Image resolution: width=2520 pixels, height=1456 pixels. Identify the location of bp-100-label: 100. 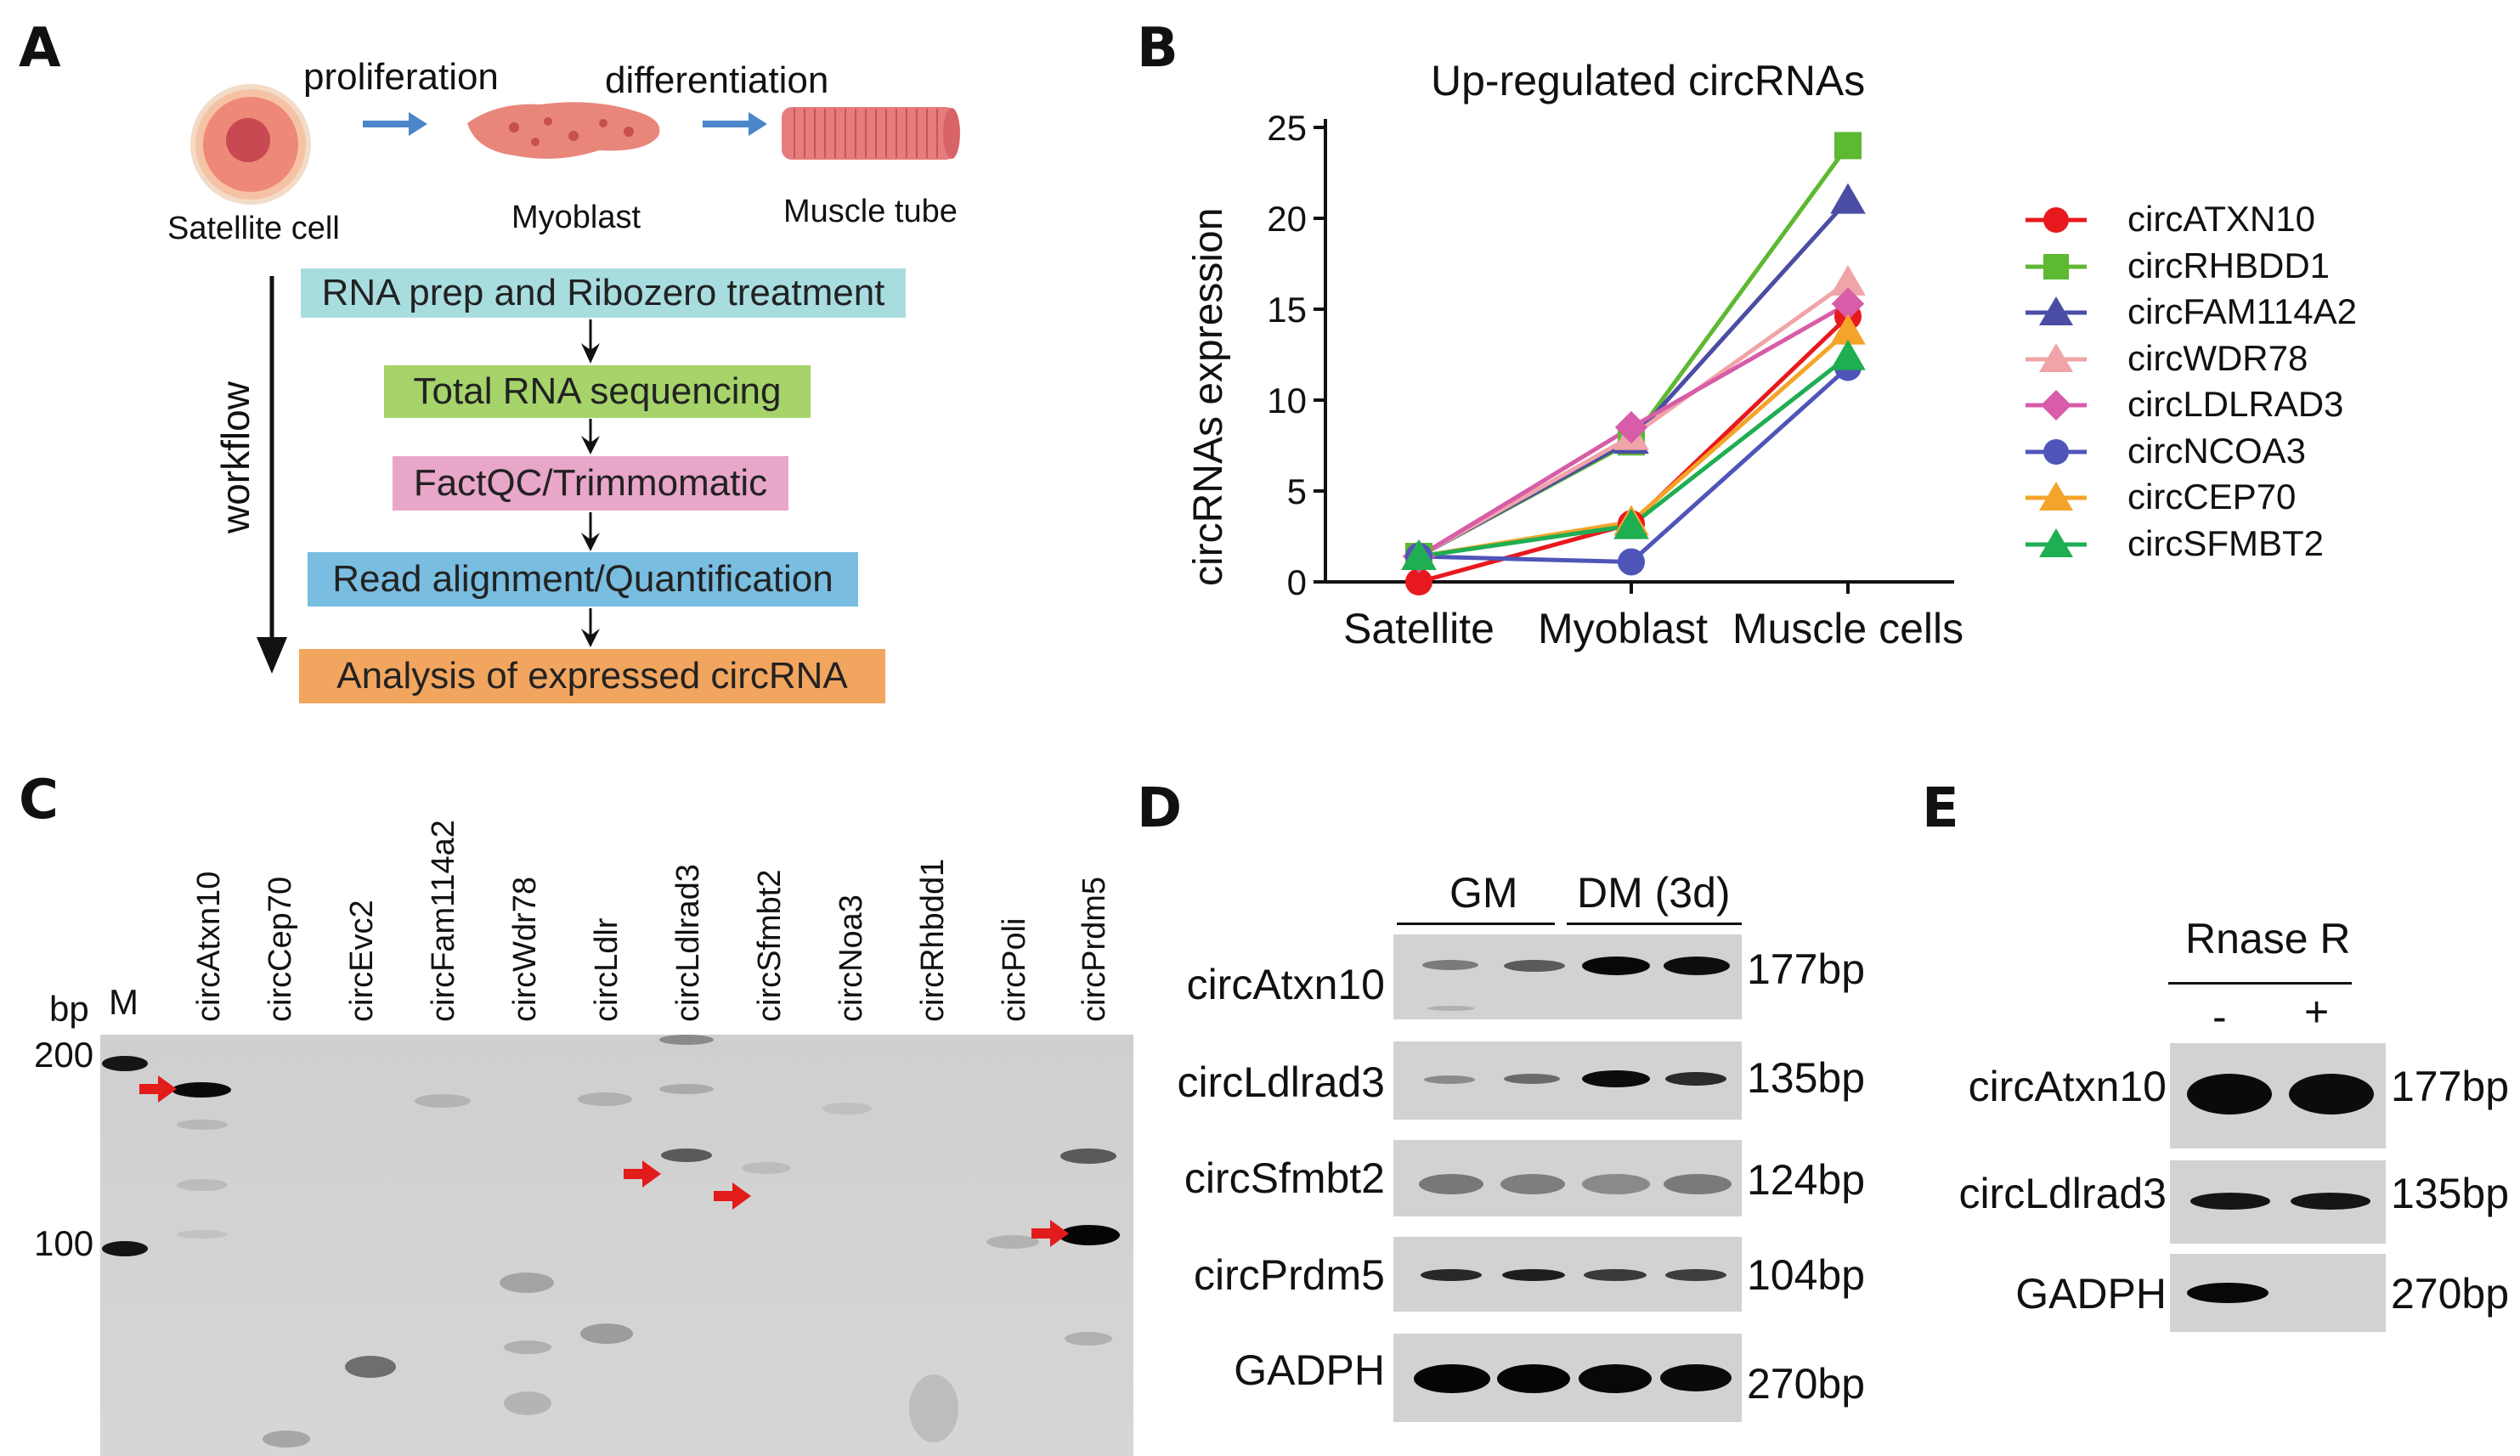
(63, 1243).